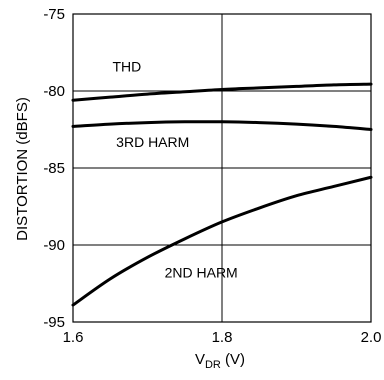 This screenshot has width=384, height=380. I want to click on x-axis-label-subscript: DR, so click(213, 365).